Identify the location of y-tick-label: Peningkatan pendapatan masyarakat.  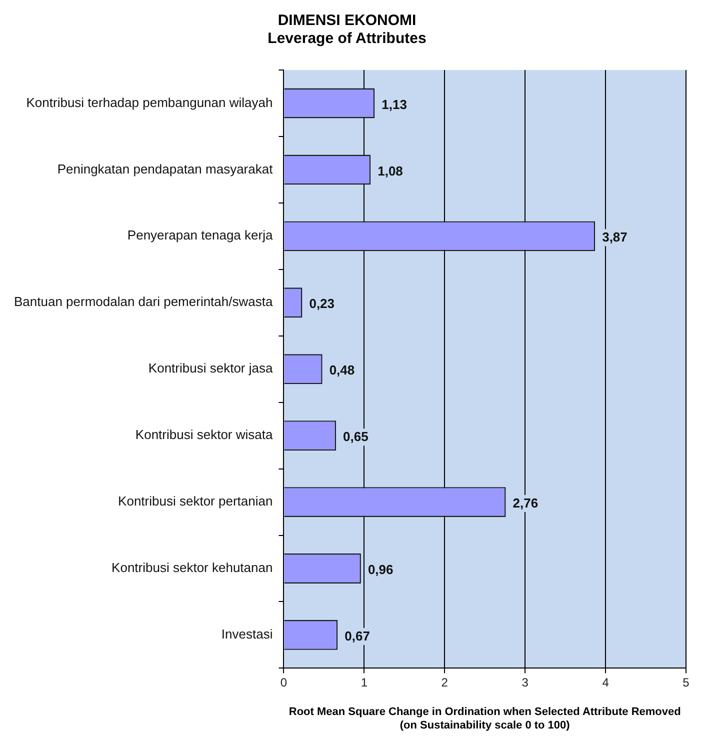
(165, 168).